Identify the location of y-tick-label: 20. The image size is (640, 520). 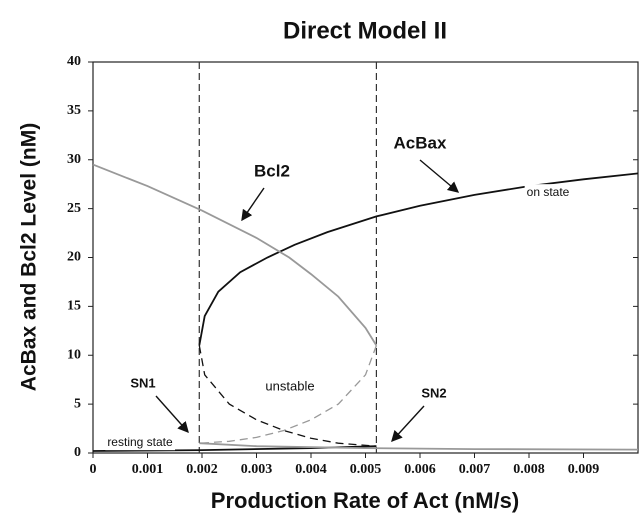
(74, 257).